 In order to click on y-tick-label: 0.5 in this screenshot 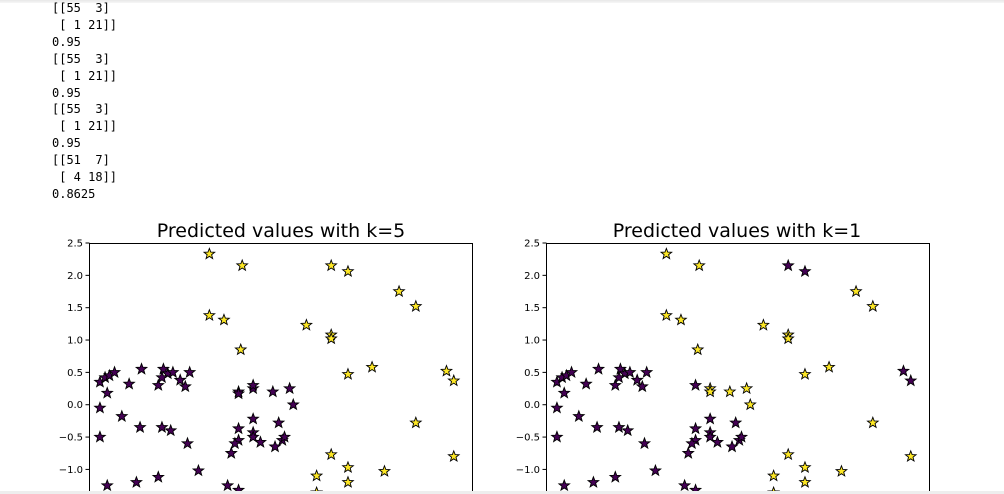, I will do `click(75, 373)`.